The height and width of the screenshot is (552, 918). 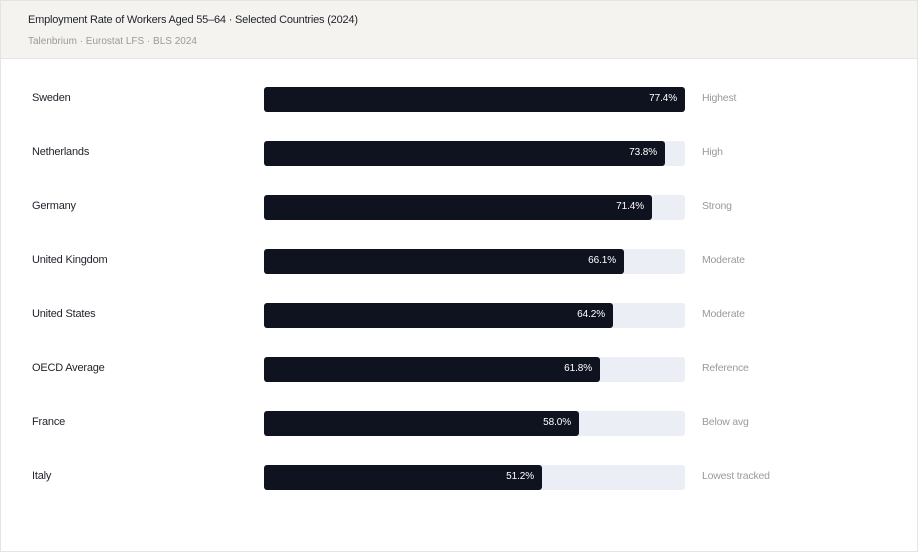 I want to click on bar-row: Netherlands 73.8% High, so click(x=459, y=154).